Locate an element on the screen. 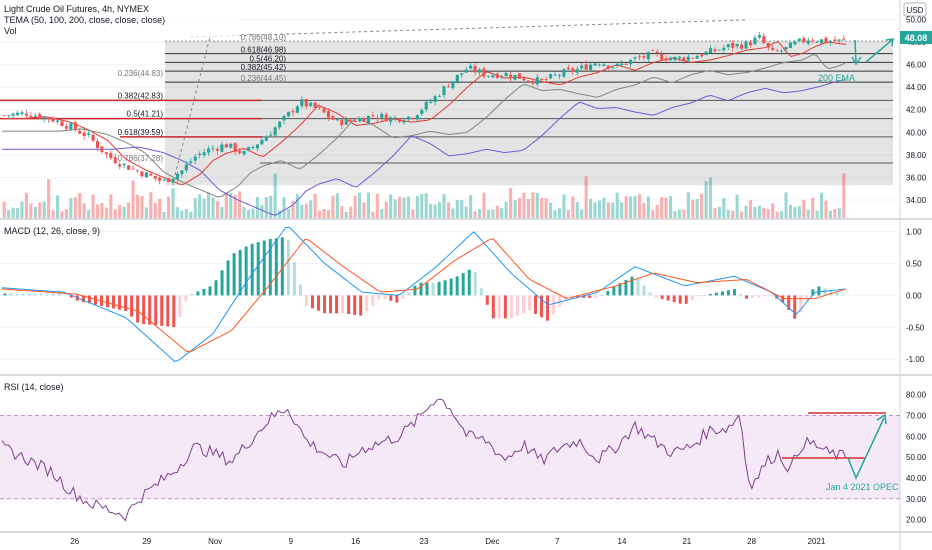 The height and width of the screenshot is (550, 932). macd-histogram is located at coordinates (424, 282).